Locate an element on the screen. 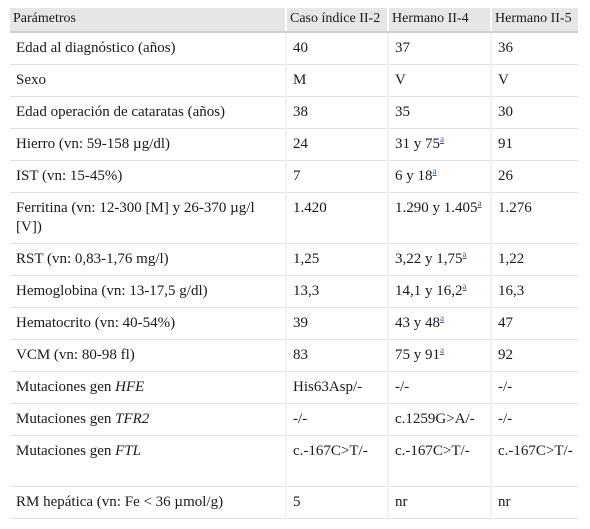 The image size is (590, 529). table-row: RM hepática (vn: Fe < 36 µmol/g) 5 nr nr is located at coordinates (294, 502).